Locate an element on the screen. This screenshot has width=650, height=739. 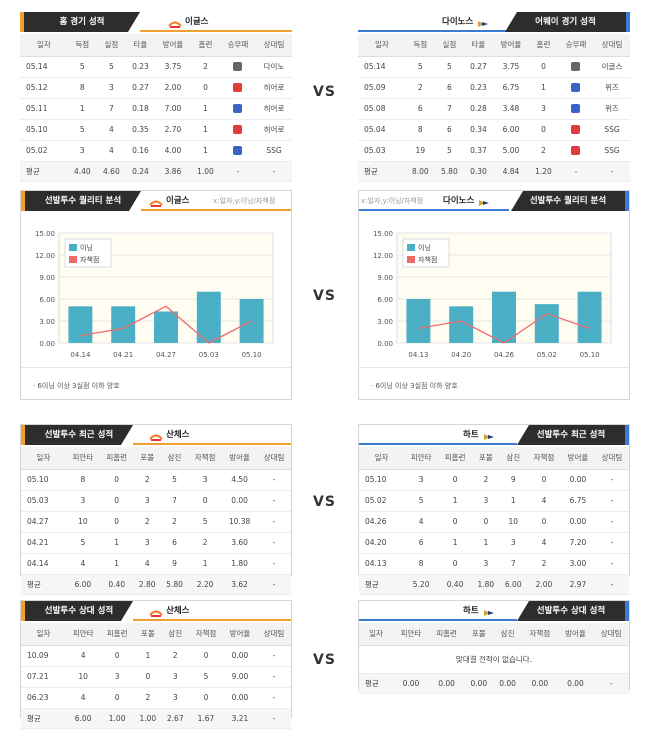
home-team-tag: 이글스 is located at coordinates (188, 22).